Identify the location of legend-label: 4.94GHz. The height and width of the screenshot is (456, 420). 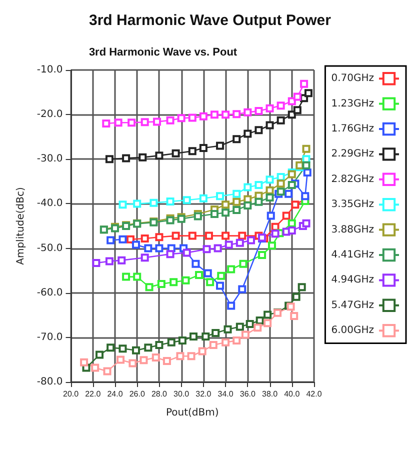
(352, 280).